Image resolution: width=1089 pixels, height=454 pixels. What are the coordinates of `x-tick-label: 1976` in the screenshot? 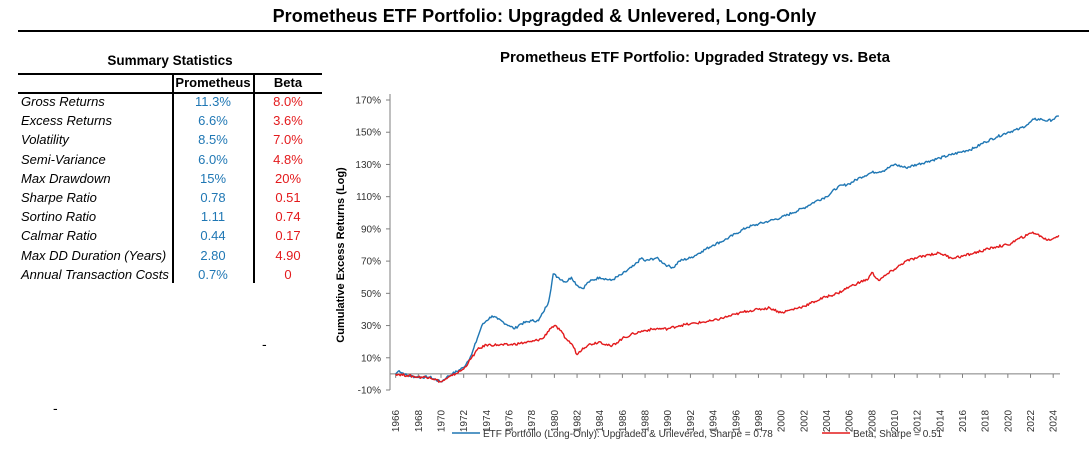 It's located at (510, 420).